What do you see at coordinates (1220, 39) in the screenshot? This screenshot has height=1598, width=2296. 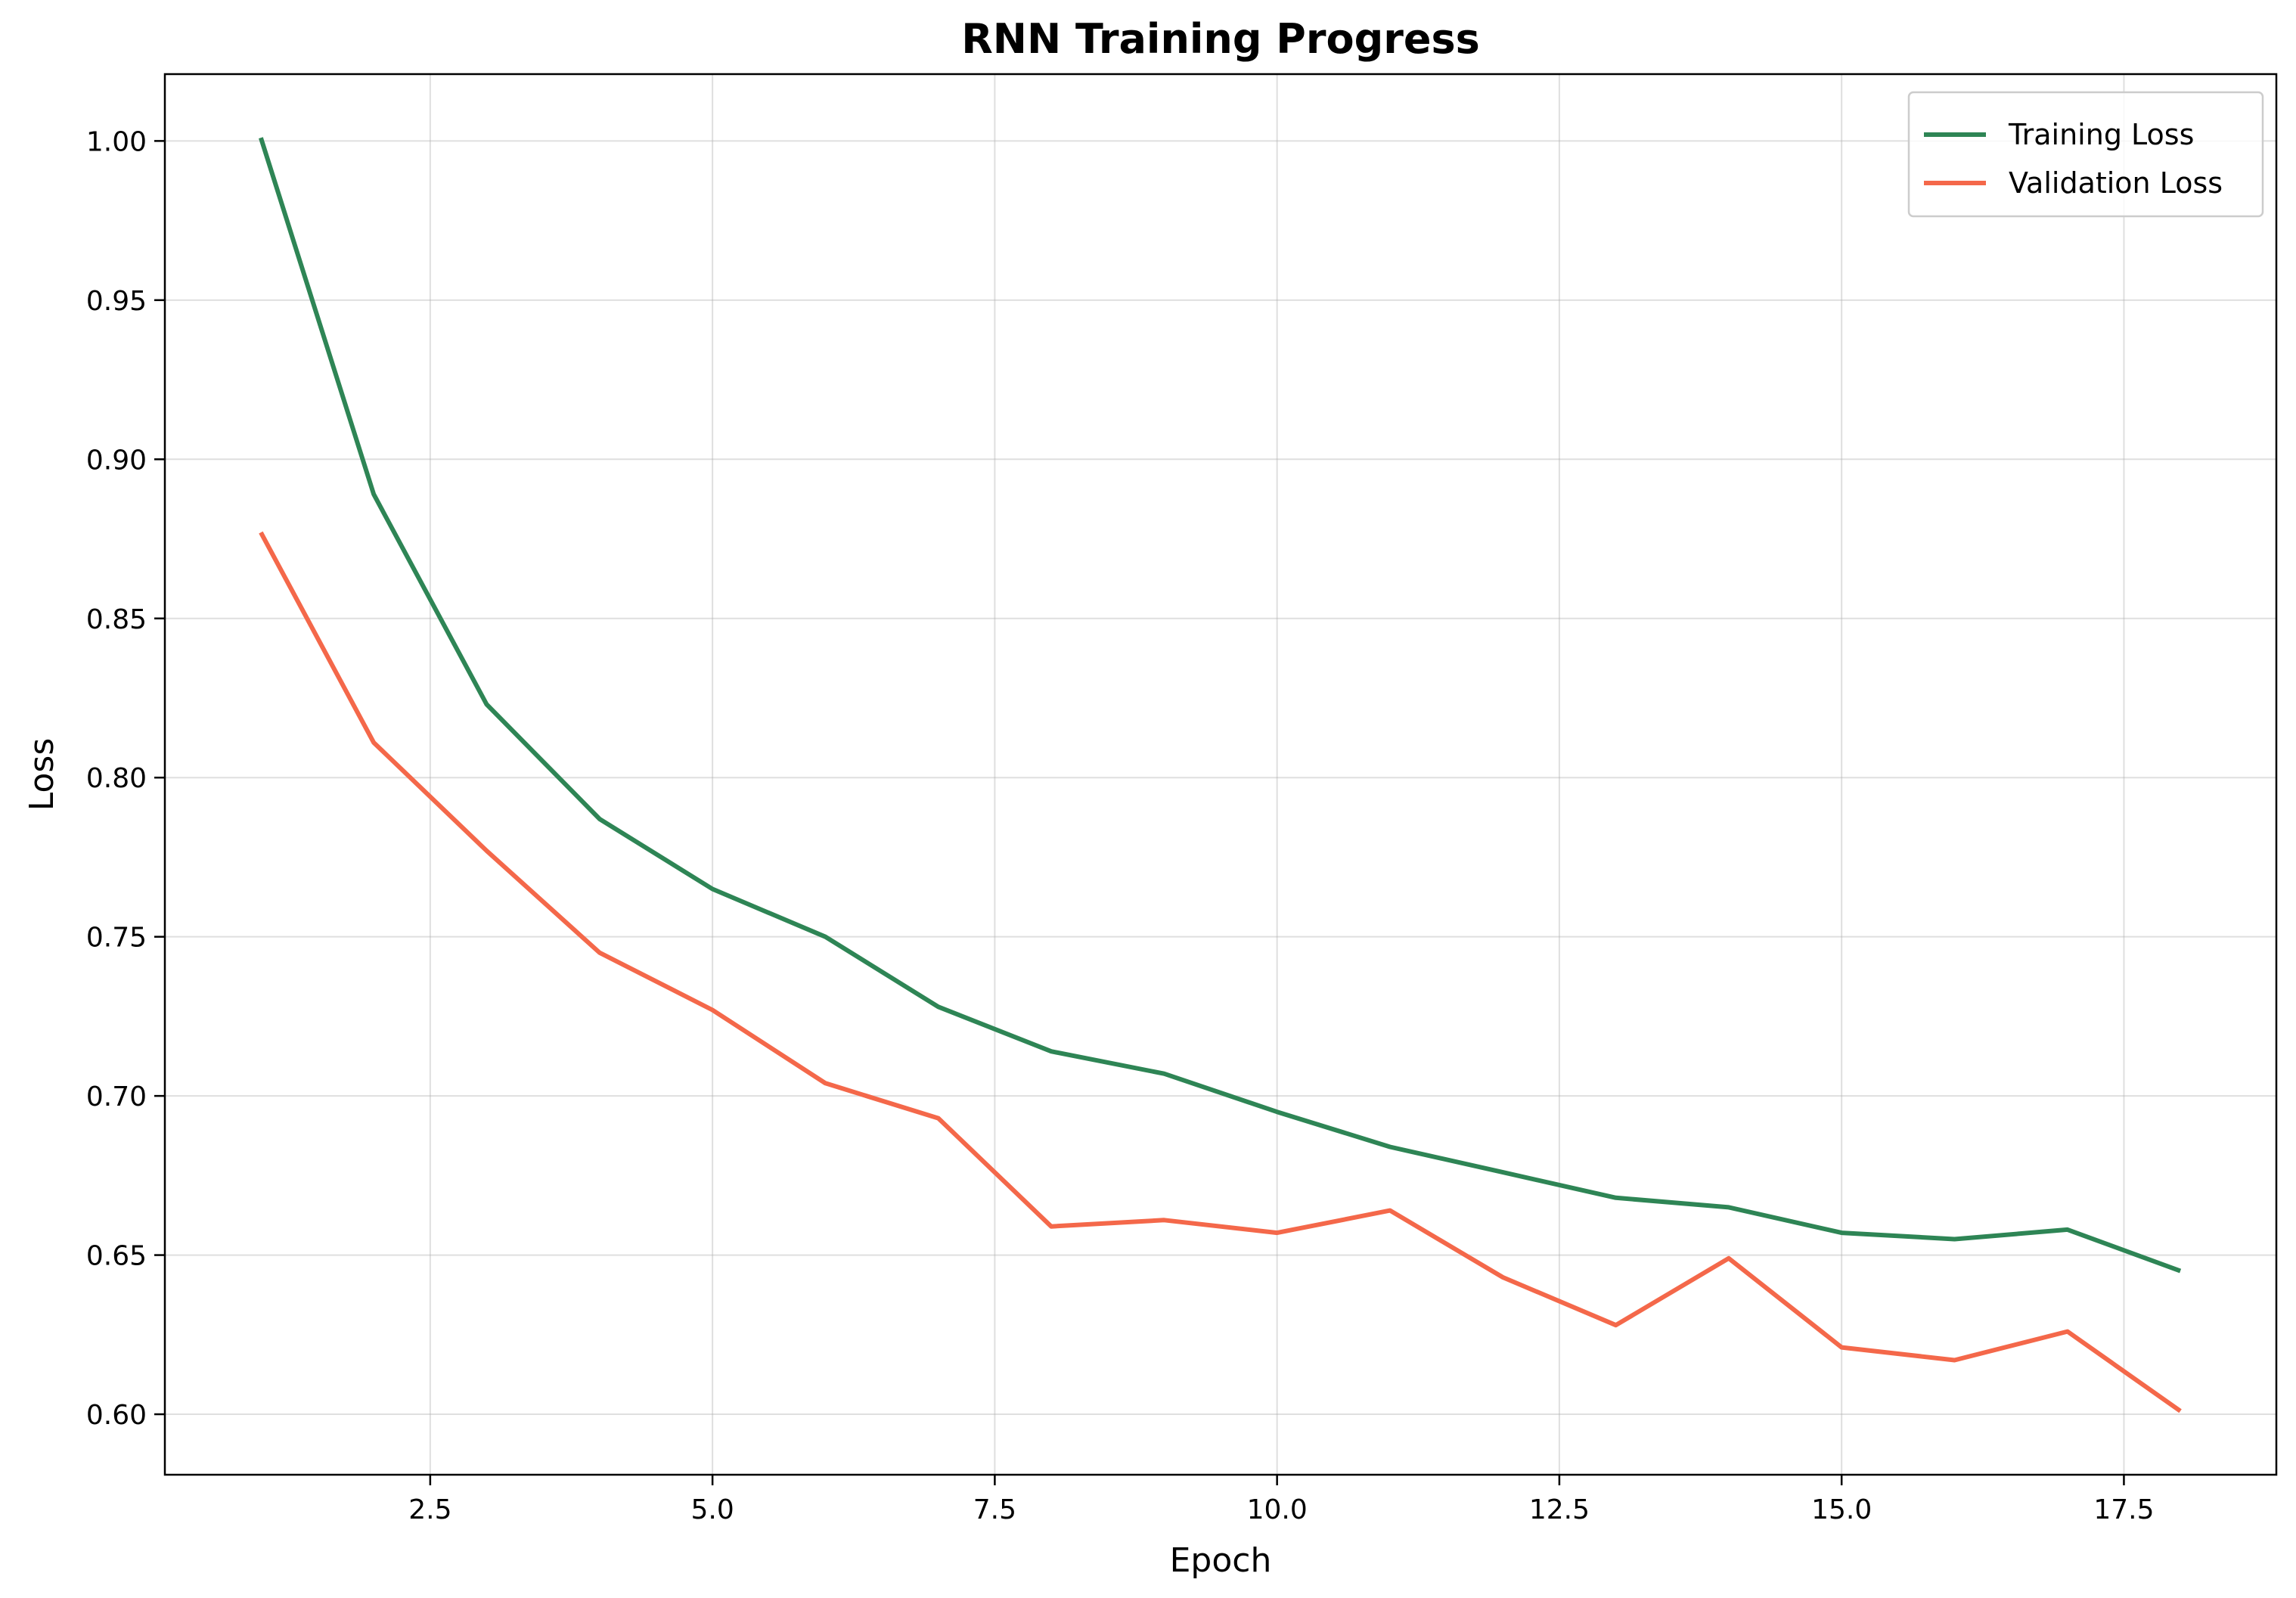 I see `chart-title: RNN Training Progress` at bounding box center [1220, 39].